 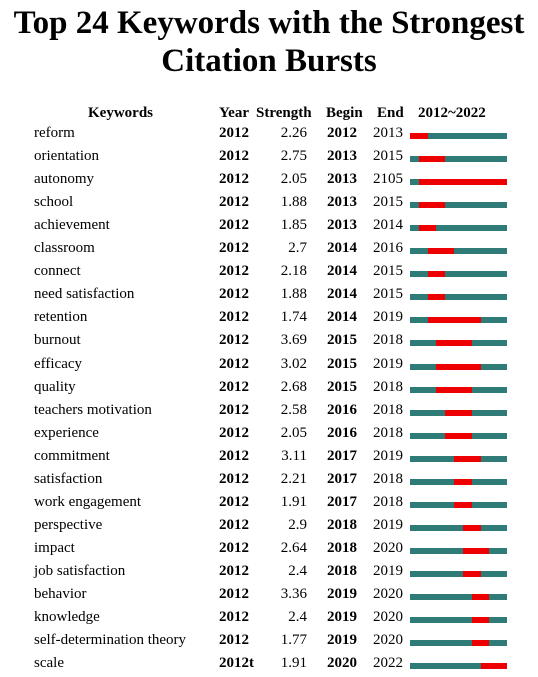 What do you see at coordinates (269, 249) in the screenshot?
I see `table-row: classroom 2012 2.7 2014 2016` at bounding box center [269, 249].